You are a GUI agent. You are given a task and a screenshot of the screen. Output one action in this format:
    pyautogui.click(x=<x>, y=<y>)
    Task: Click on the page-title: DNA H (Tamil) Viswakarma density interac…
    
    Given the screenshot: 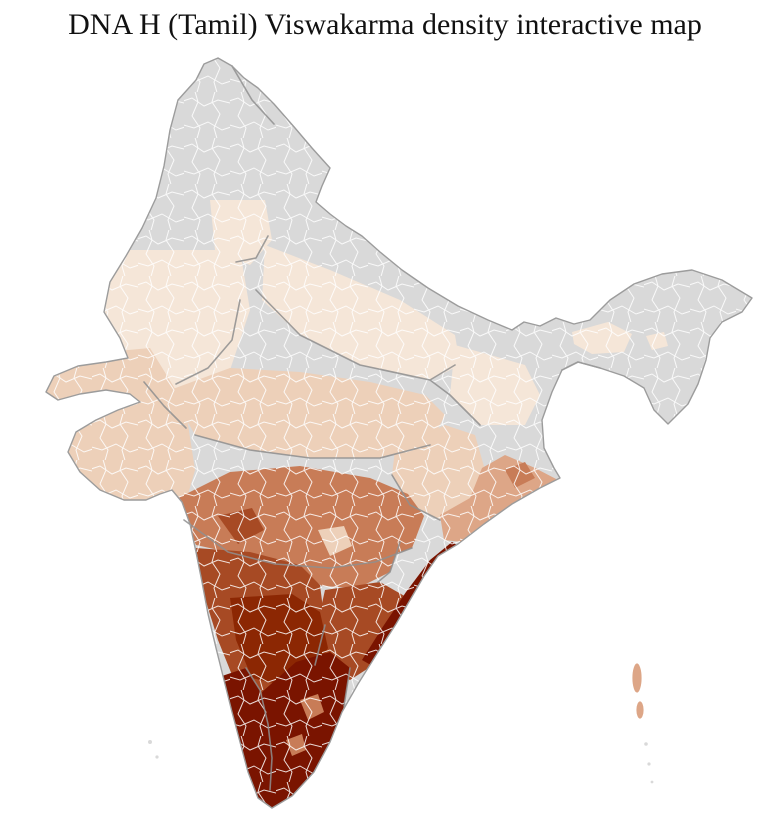 What is the action you would take?
    pyautogui.click(x=385, y=24)
    